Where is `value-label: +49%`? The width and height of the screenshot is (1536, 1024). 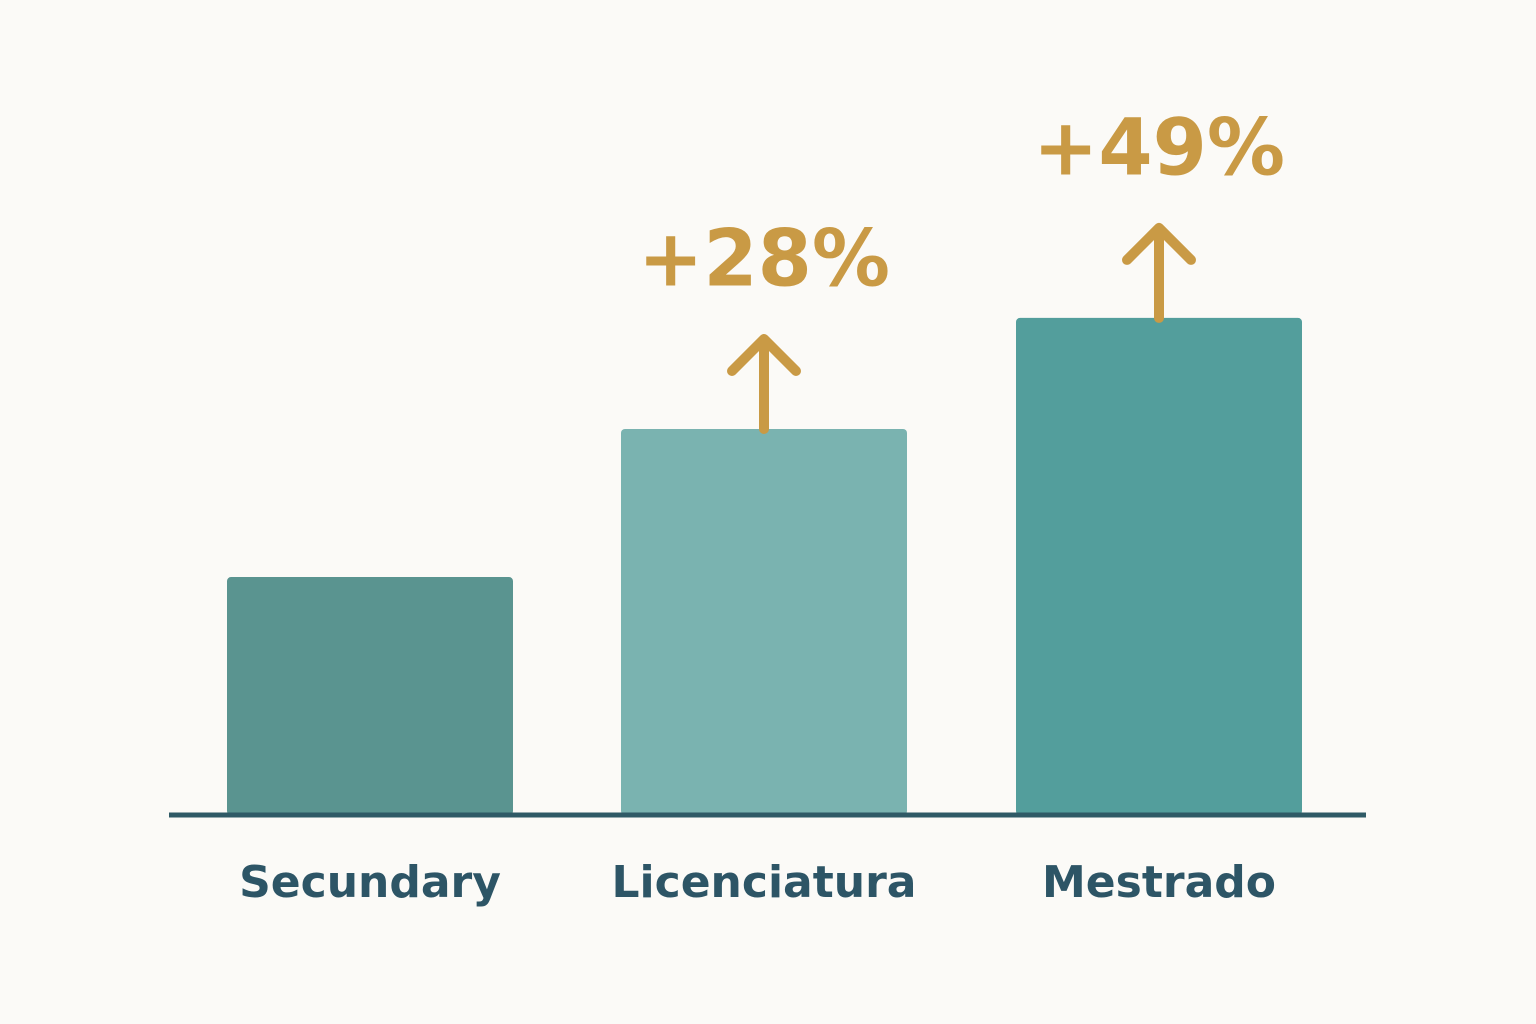 value-label: +49% is located at coordinates (1159, 148).